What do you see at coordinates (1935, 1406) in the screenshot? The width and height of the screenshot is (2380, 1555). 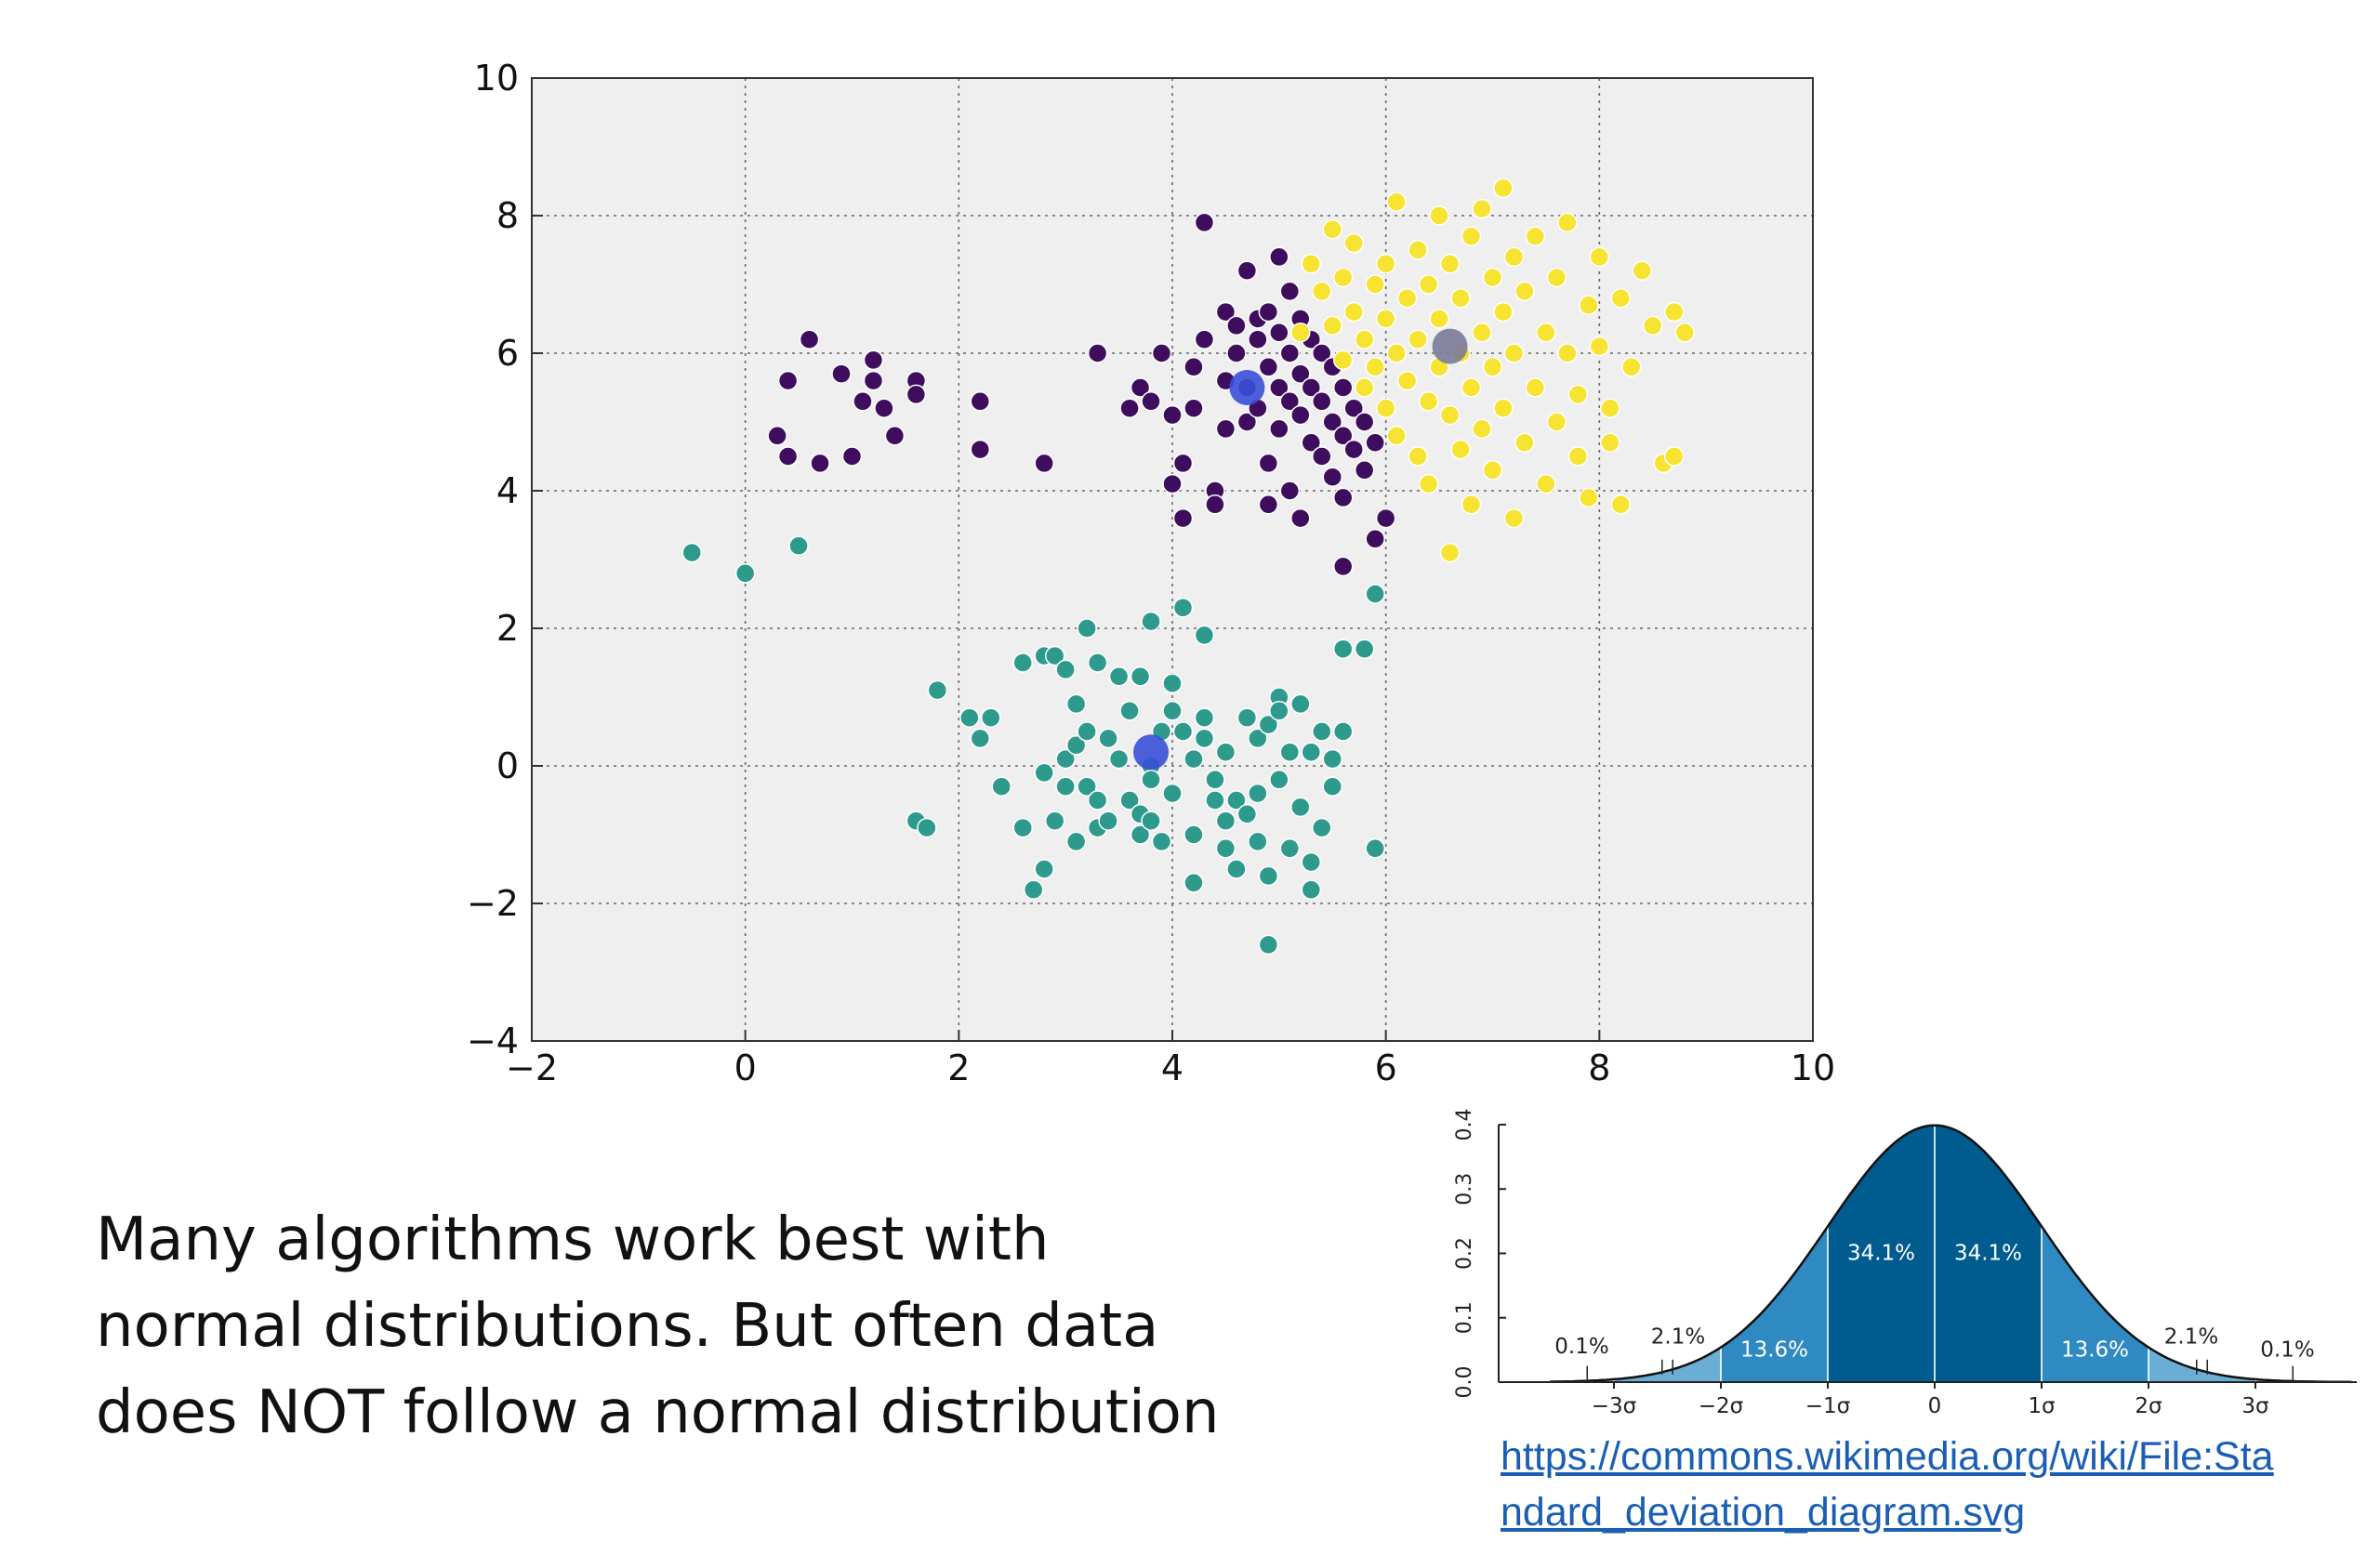 I see `sigma-tick-label: 0` at bounding box center [1935, 1406].